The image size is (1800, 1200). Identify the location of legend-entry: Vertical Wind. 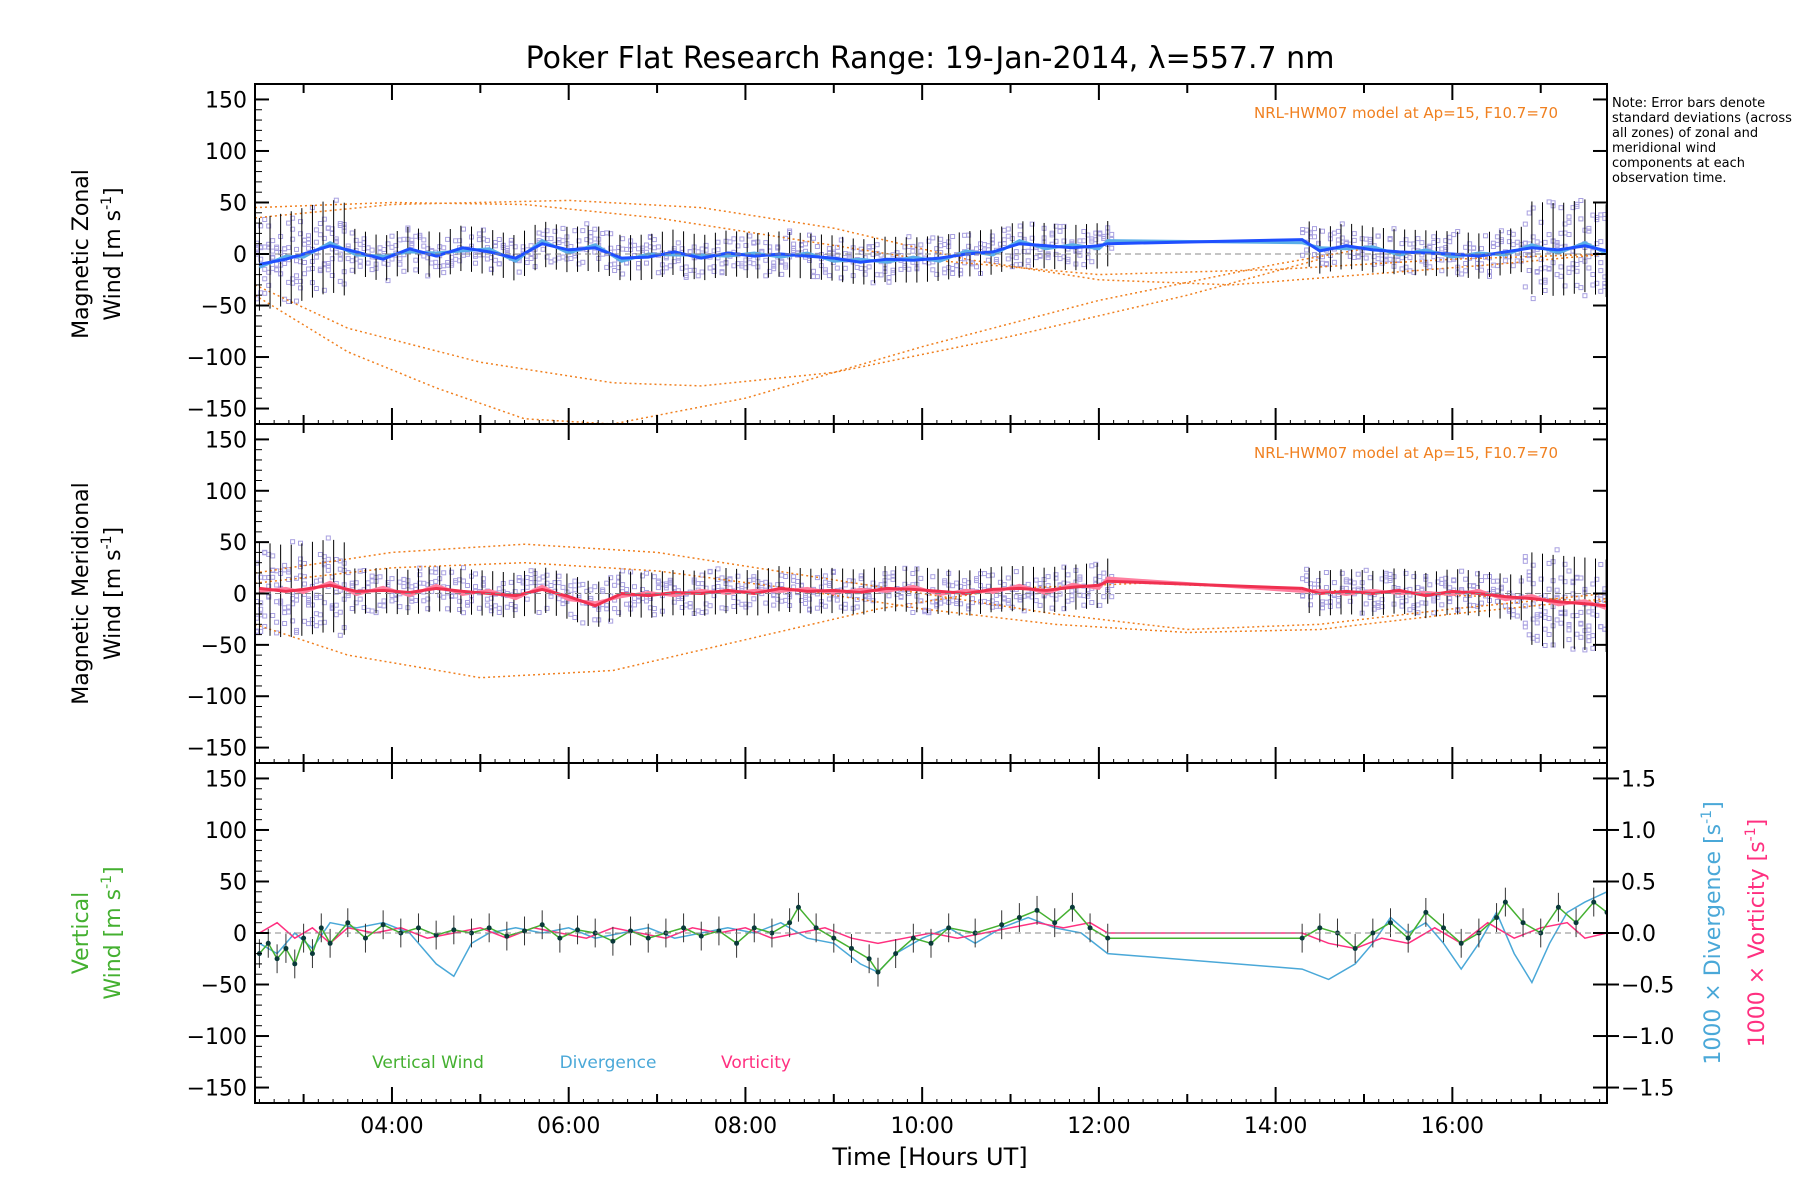
(428, 1063).